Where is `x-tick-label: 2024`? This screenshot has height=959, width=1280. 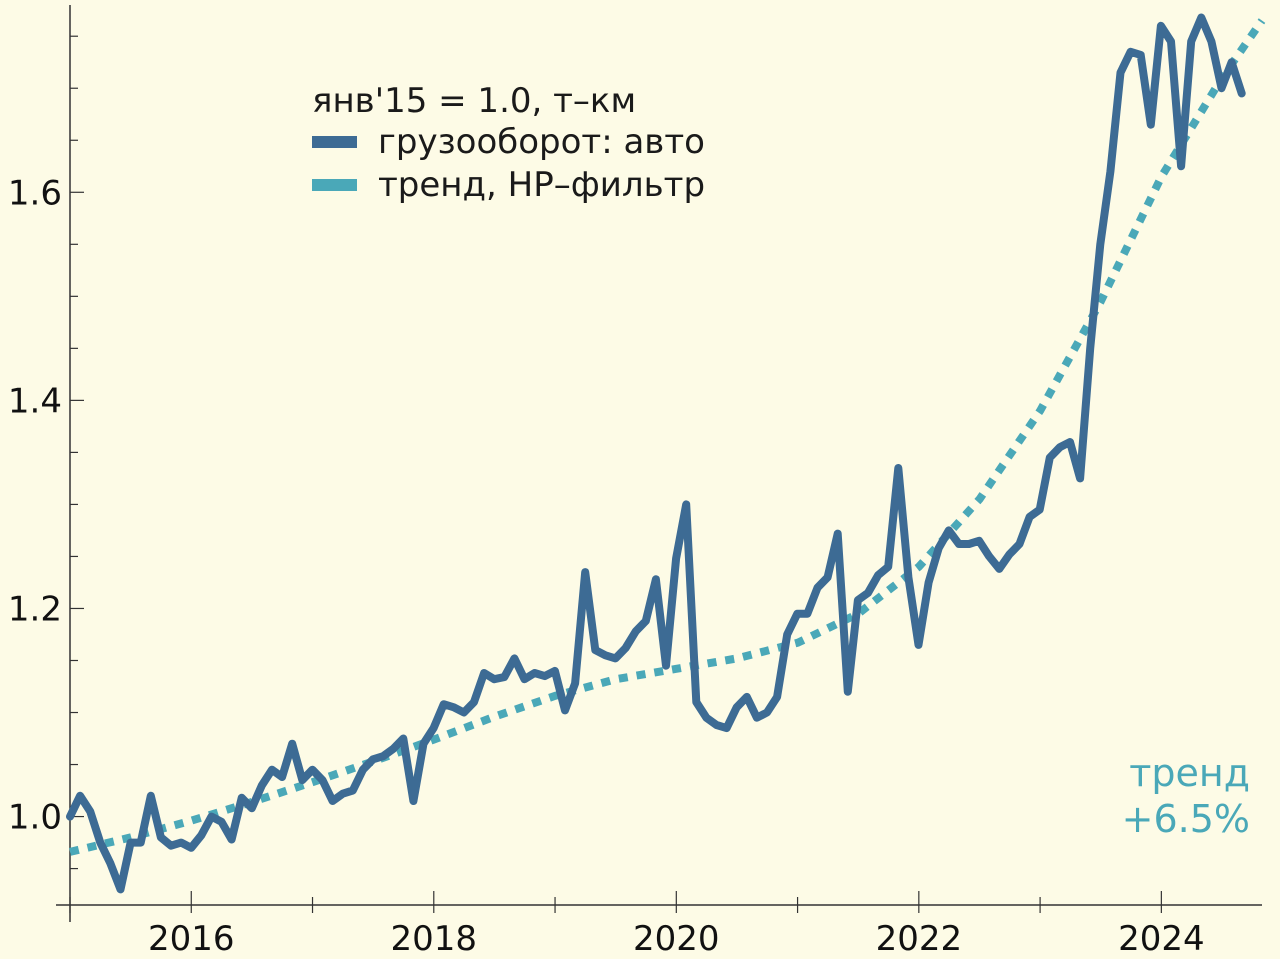 x-tick-label: 2024 is located at coordinates (1161, 939).